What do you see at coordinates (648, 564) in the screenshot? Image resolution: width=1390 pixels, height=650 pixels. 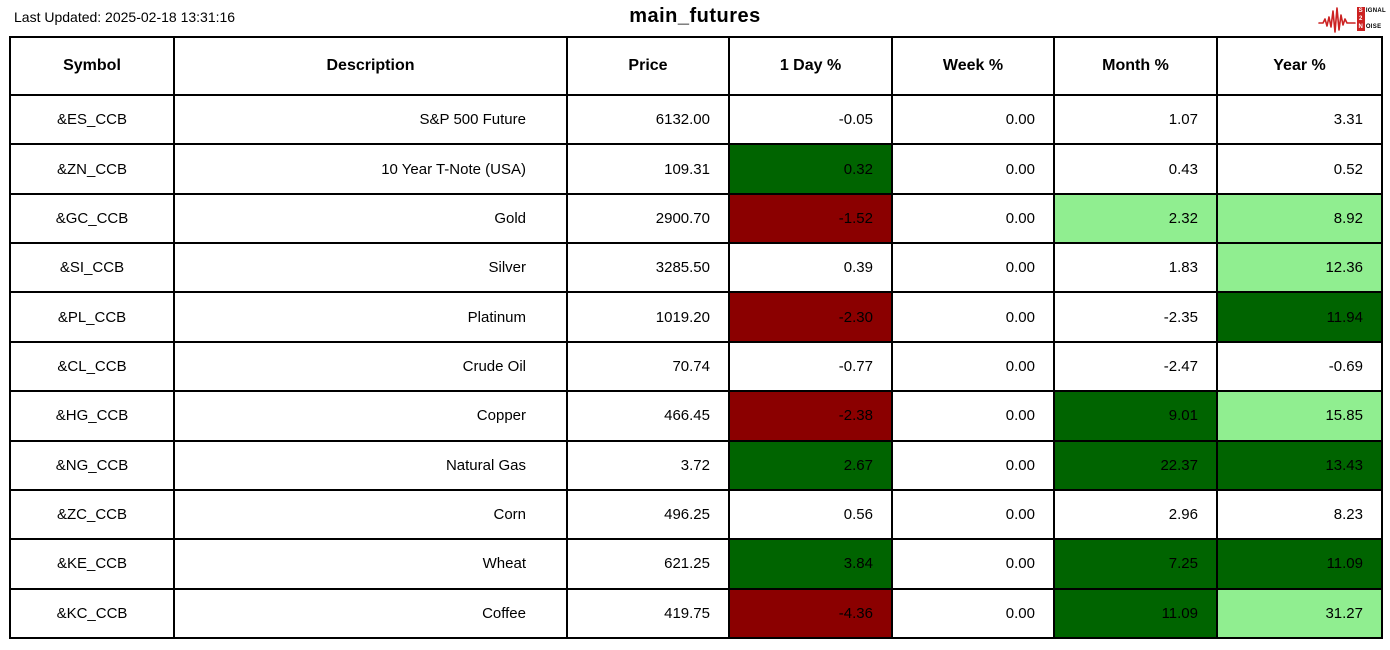 I see `cell-price: 621.25` at bounding box center [648, 564].